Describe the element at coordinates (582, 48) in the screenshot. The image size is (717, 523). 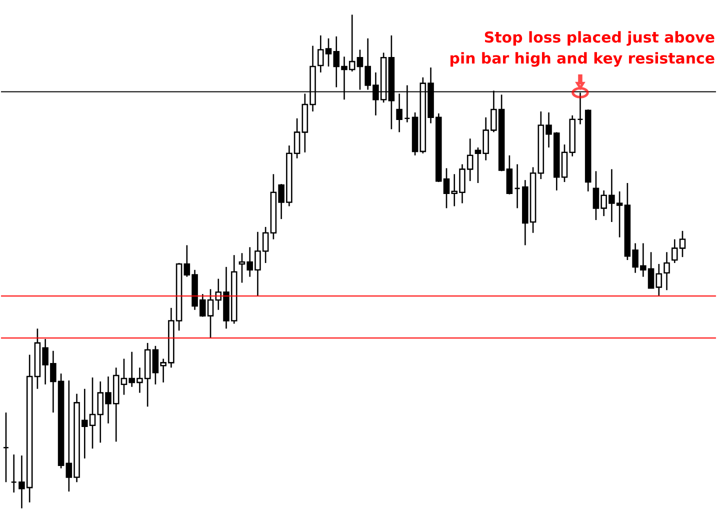
I see `annotation: Stop loss placed just above pin bar high and key resistance` at that location.